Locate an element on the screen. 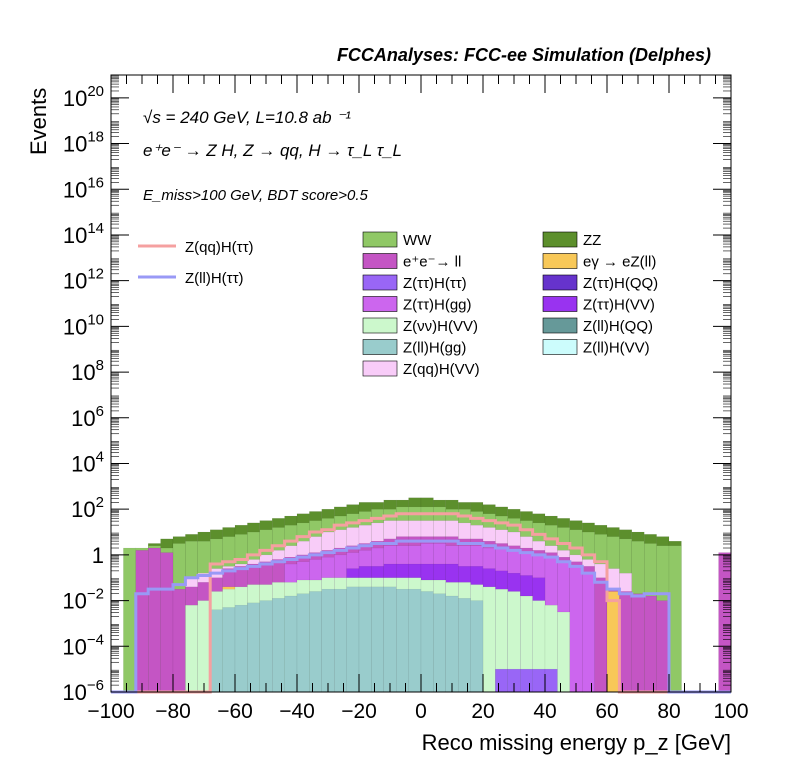 The image size is (796, 772). y-tick-label: 10¹² is located at coordinates (83, 280).